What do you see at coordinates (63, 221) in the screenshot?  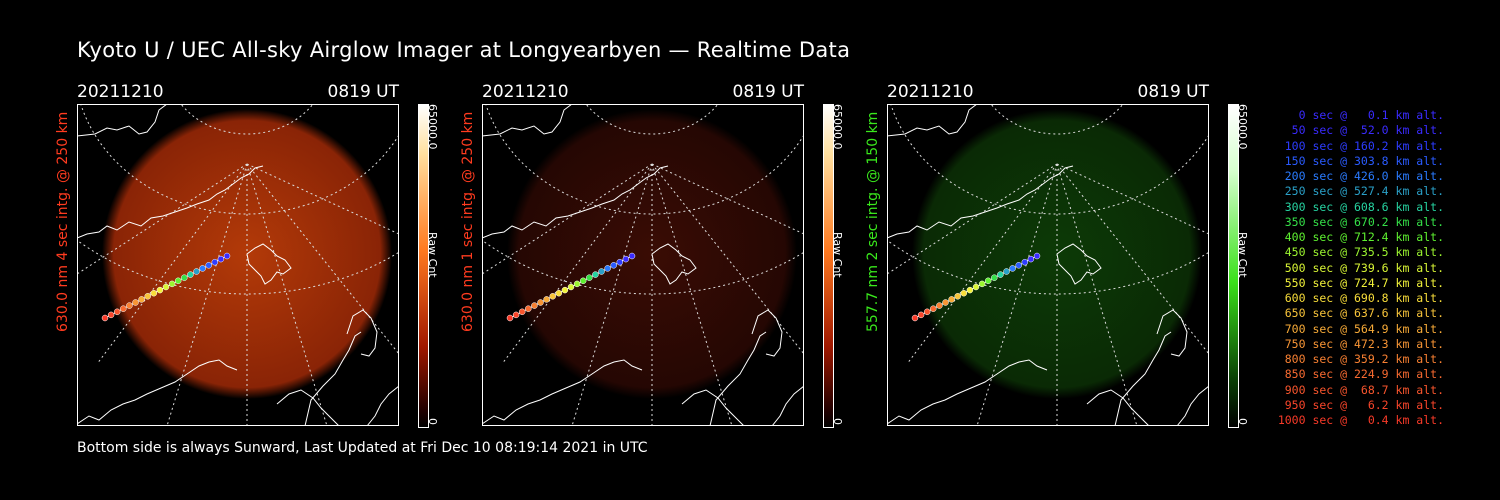 I see `panel-wavelength-label: 630.0 nm 4 sec intg. @ 250 km` at bounding box center [63, 221].